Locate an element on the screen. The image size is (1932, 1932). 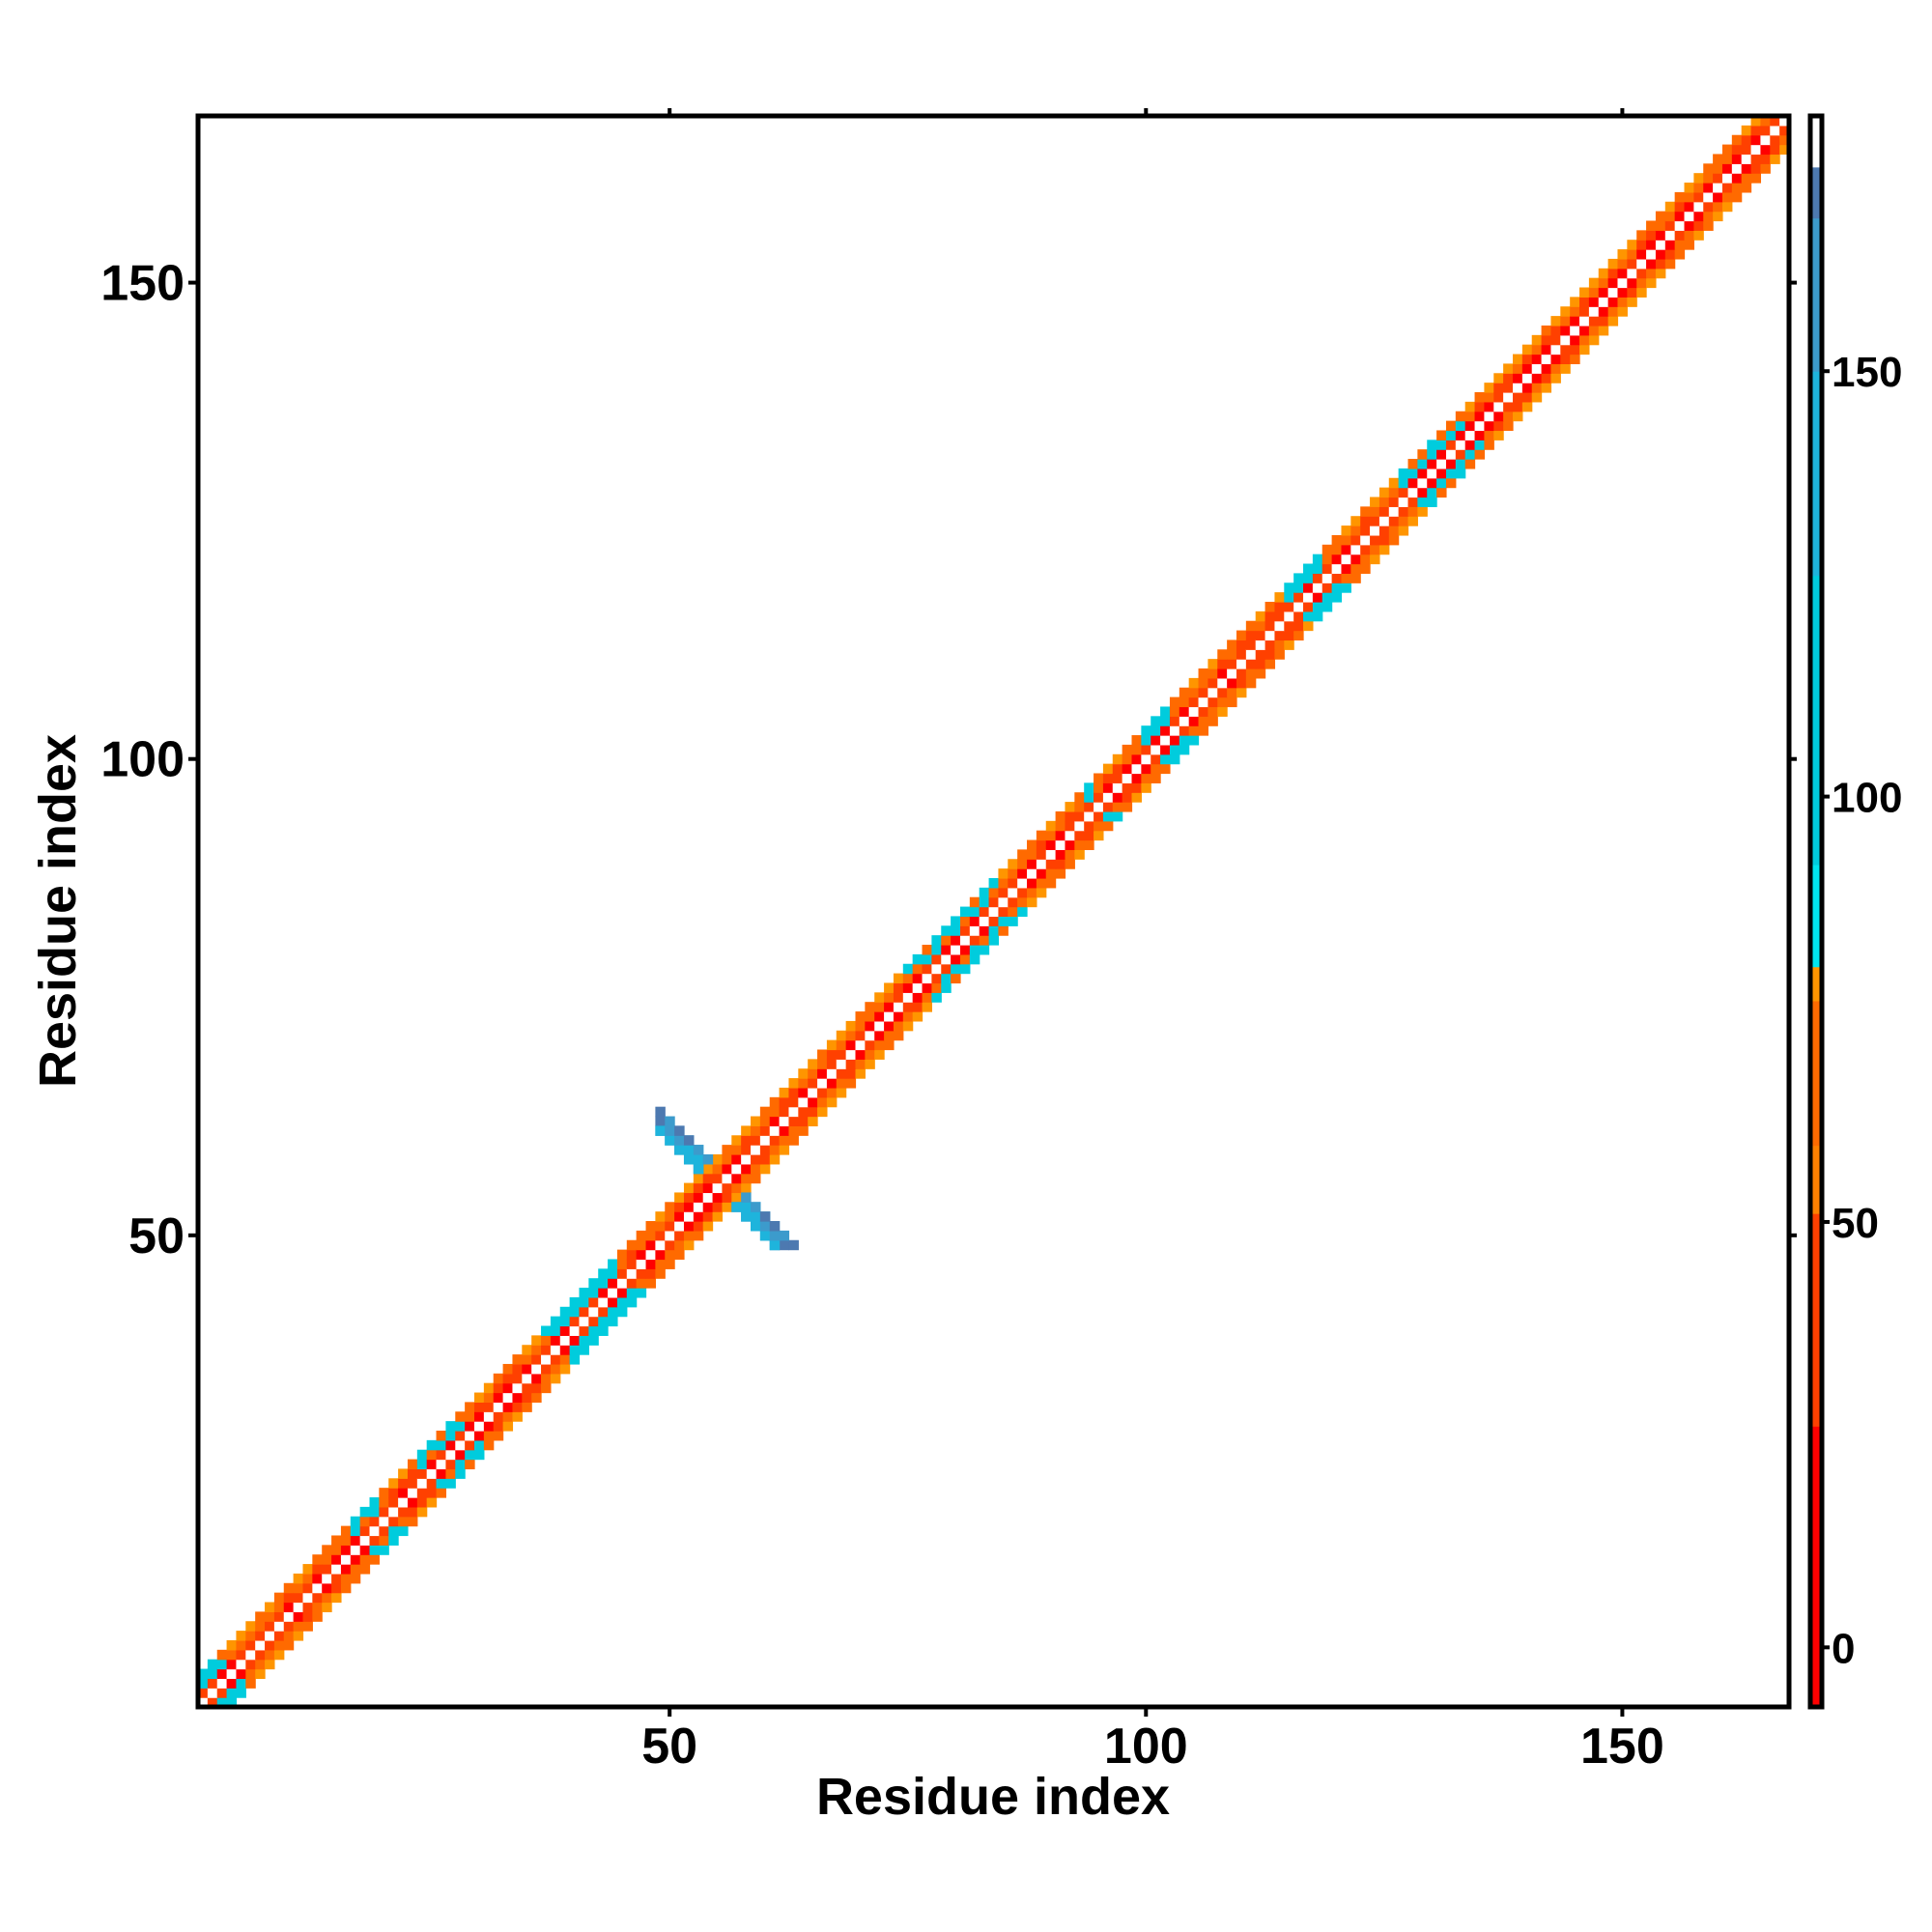
colorbar-ticks: 0 50 100 150 is located at coordinates (1862, 1011).